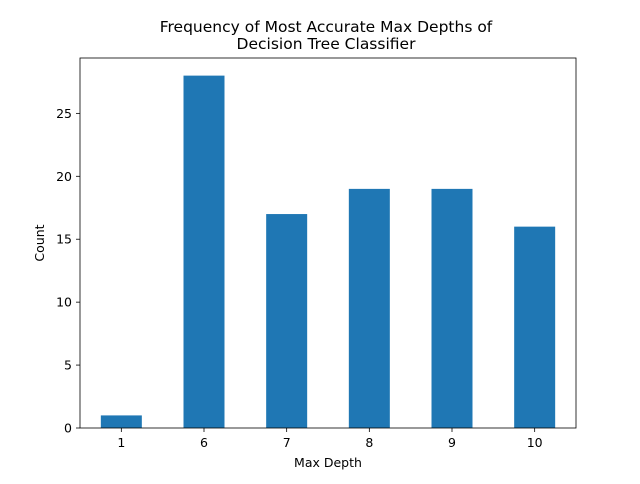 The height and width of the screenshot is (484, 640). What do you see at coordinates (287, 442) in the screenshot?
I see `x-tick-label-7: 7` at bounding box center [287, 442].